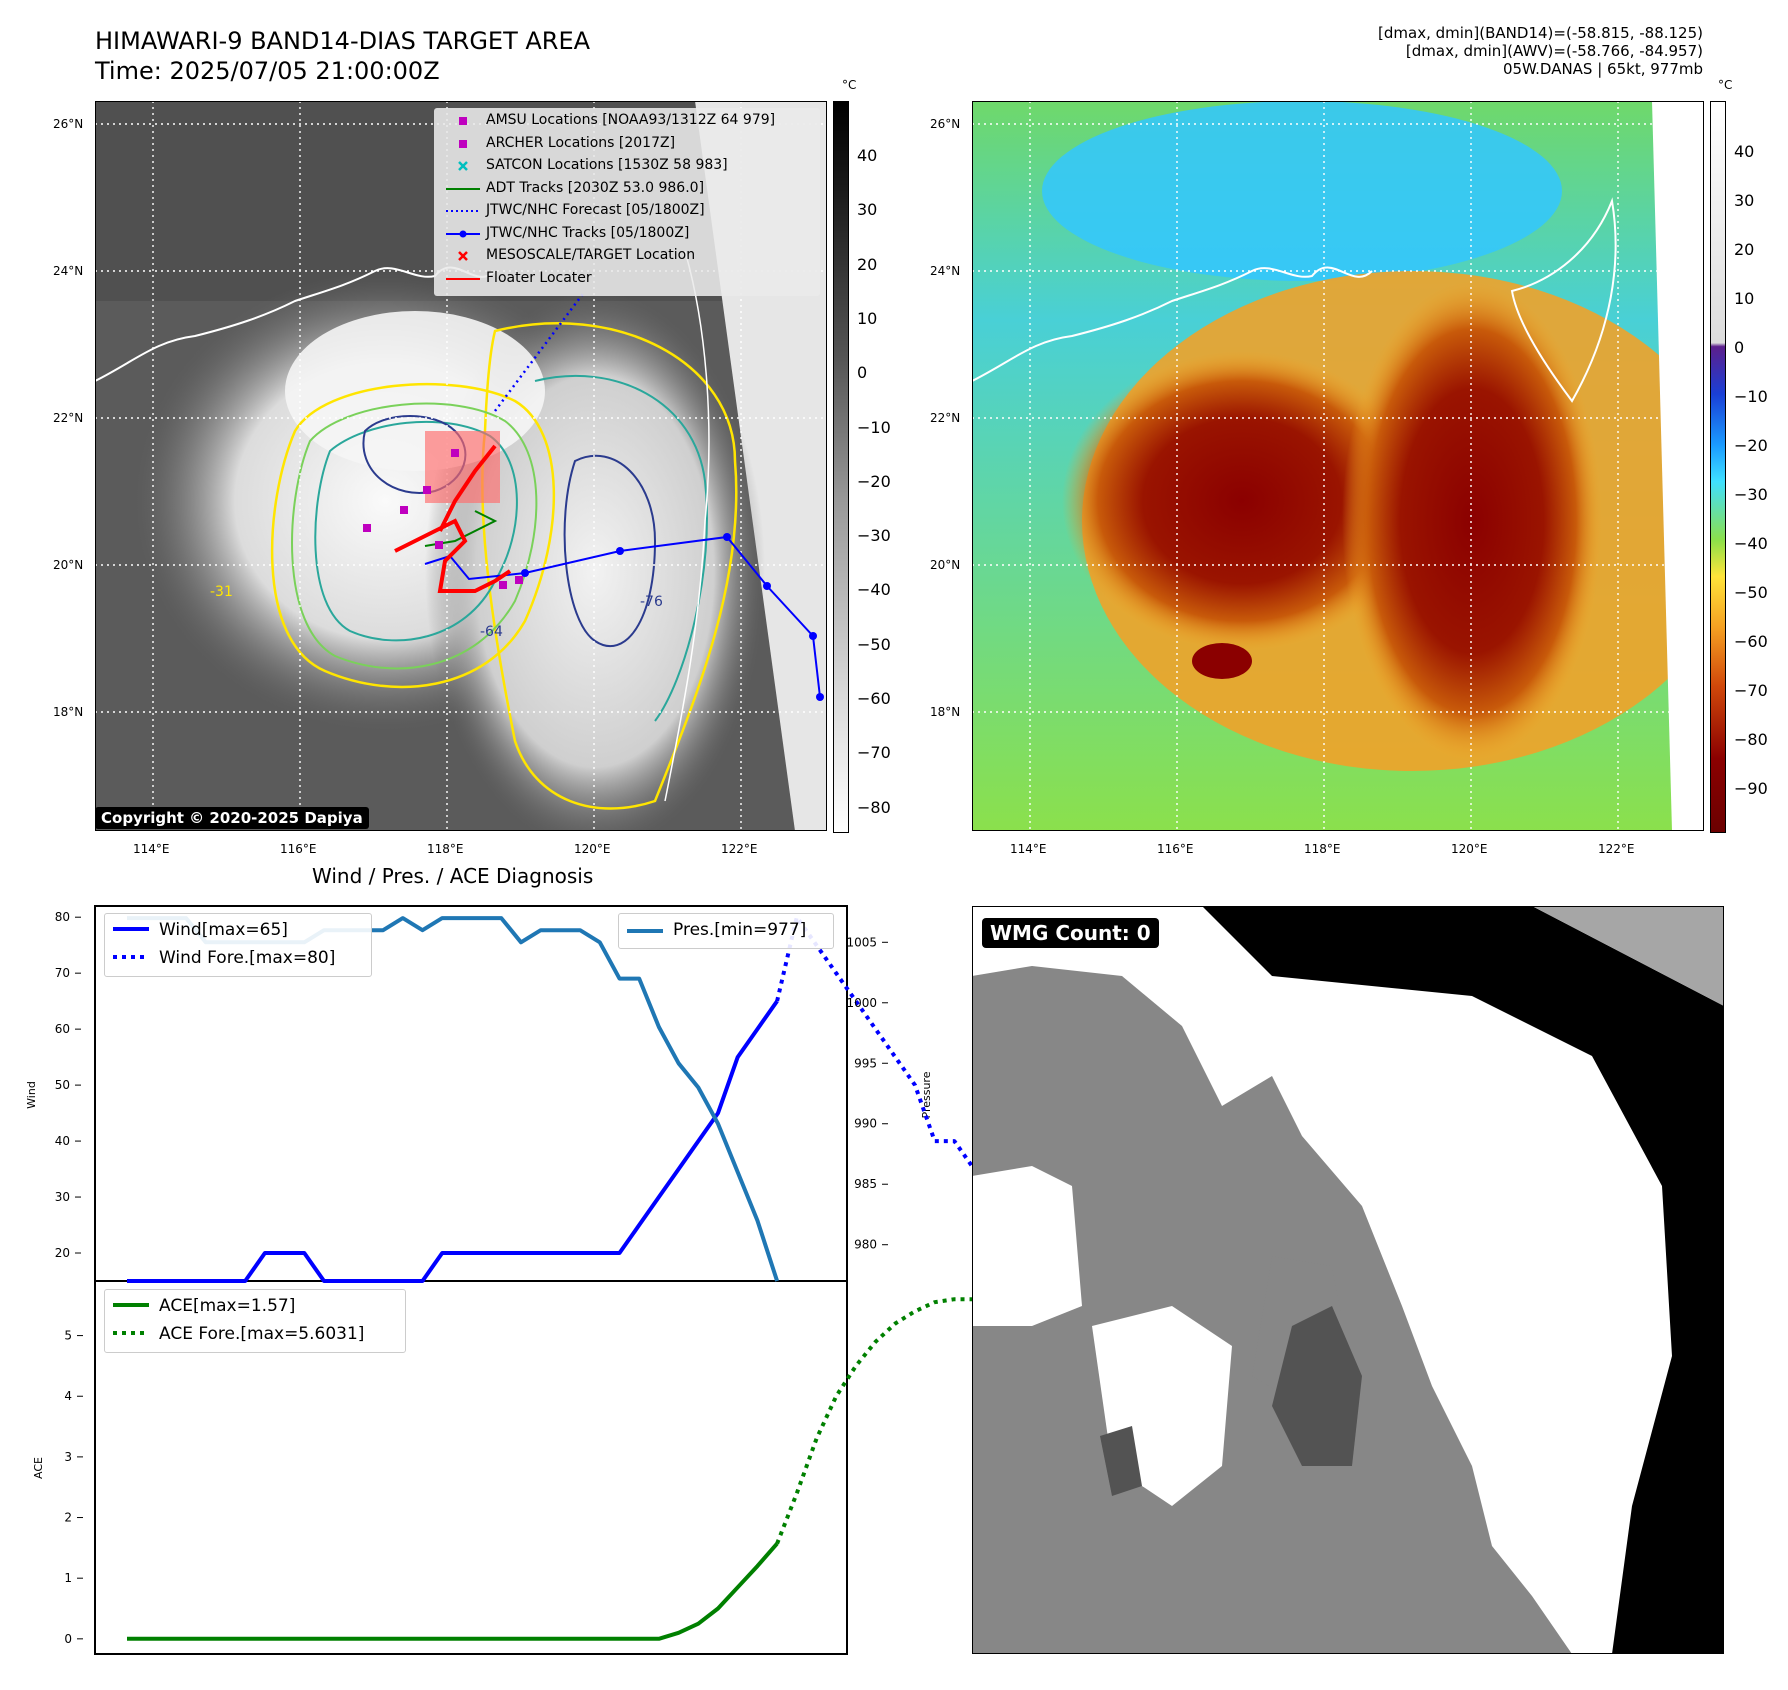  I want to click on map-lat-tick: 24°N, so click(945, 271).